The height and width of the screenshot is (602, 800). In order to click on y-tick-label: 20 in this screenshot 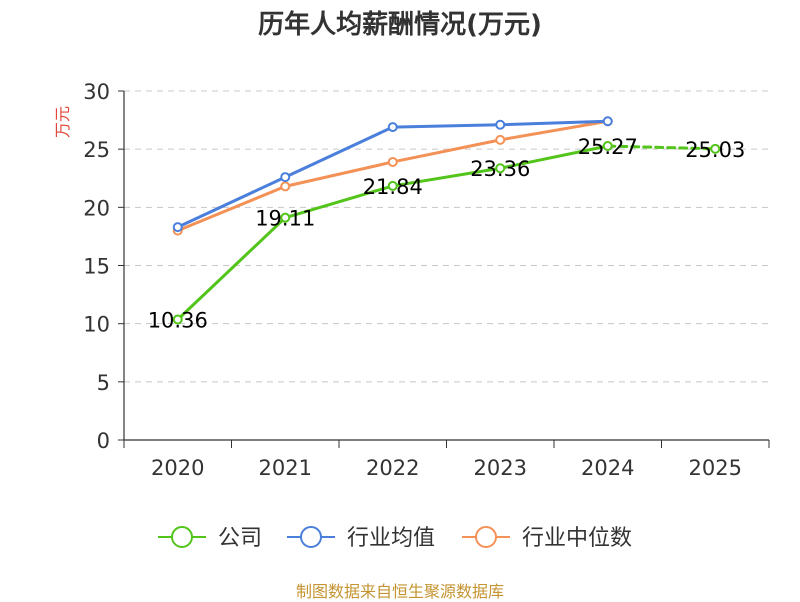, I will do `click(96, 208)`.